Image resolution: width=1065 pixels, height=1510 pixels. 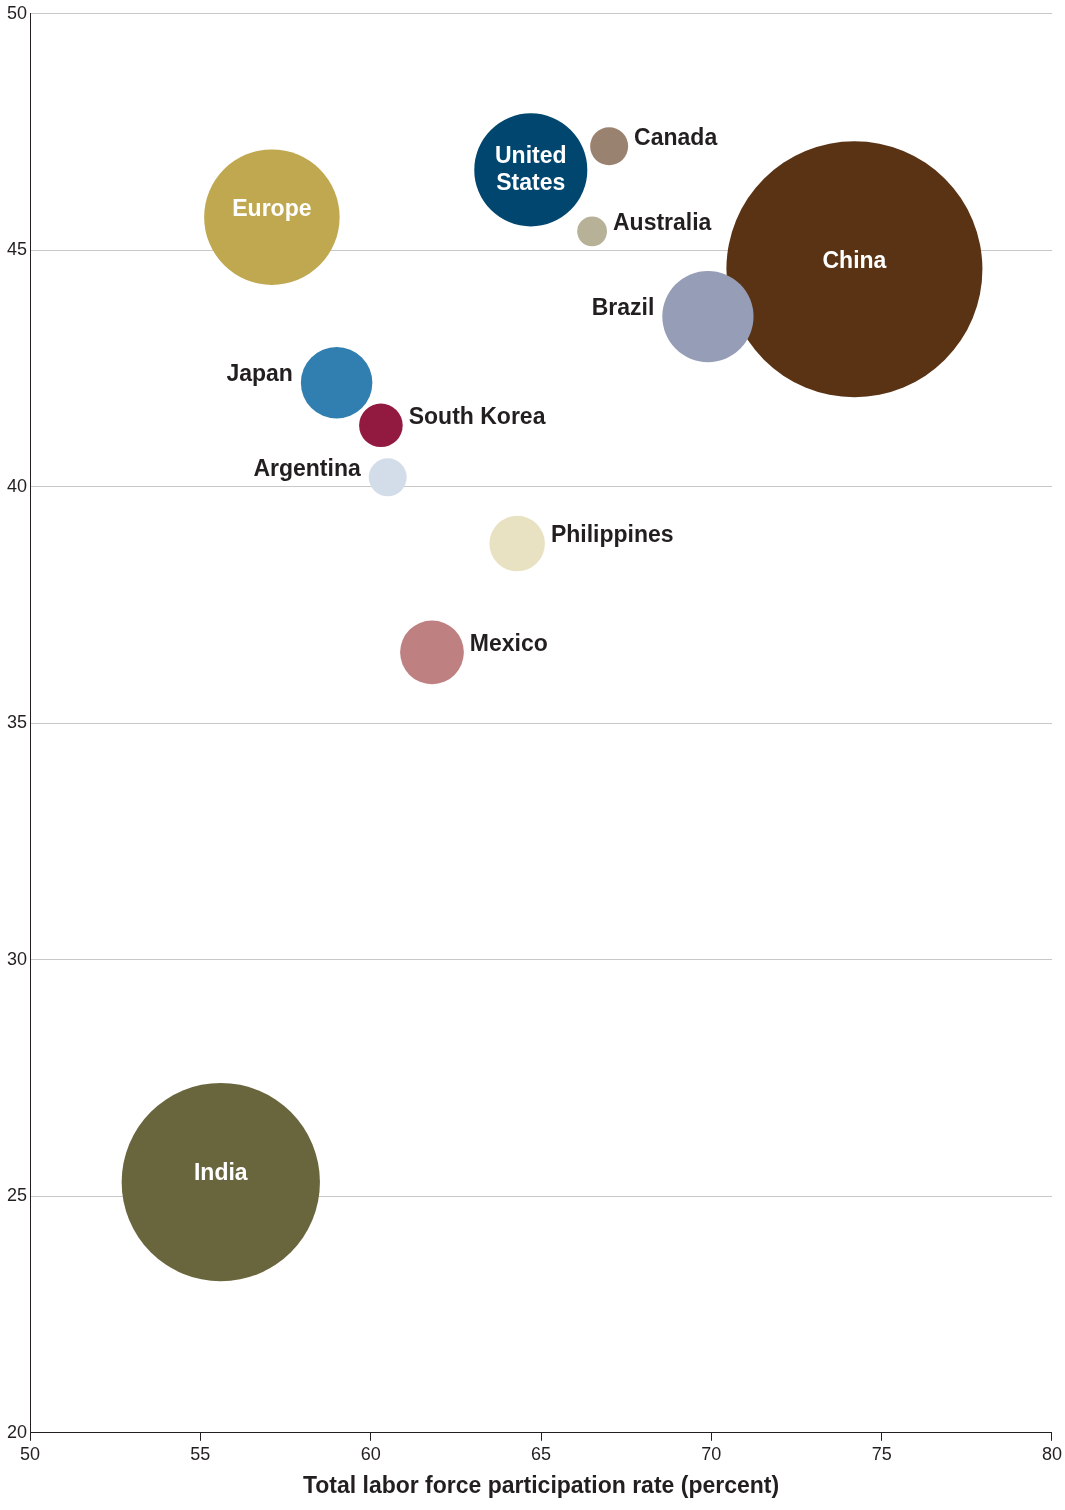 What do you see at coordinates (370, 1453) in the screenshot?
I see `x-tick-label: 60` at bounding box center [370, 1453].